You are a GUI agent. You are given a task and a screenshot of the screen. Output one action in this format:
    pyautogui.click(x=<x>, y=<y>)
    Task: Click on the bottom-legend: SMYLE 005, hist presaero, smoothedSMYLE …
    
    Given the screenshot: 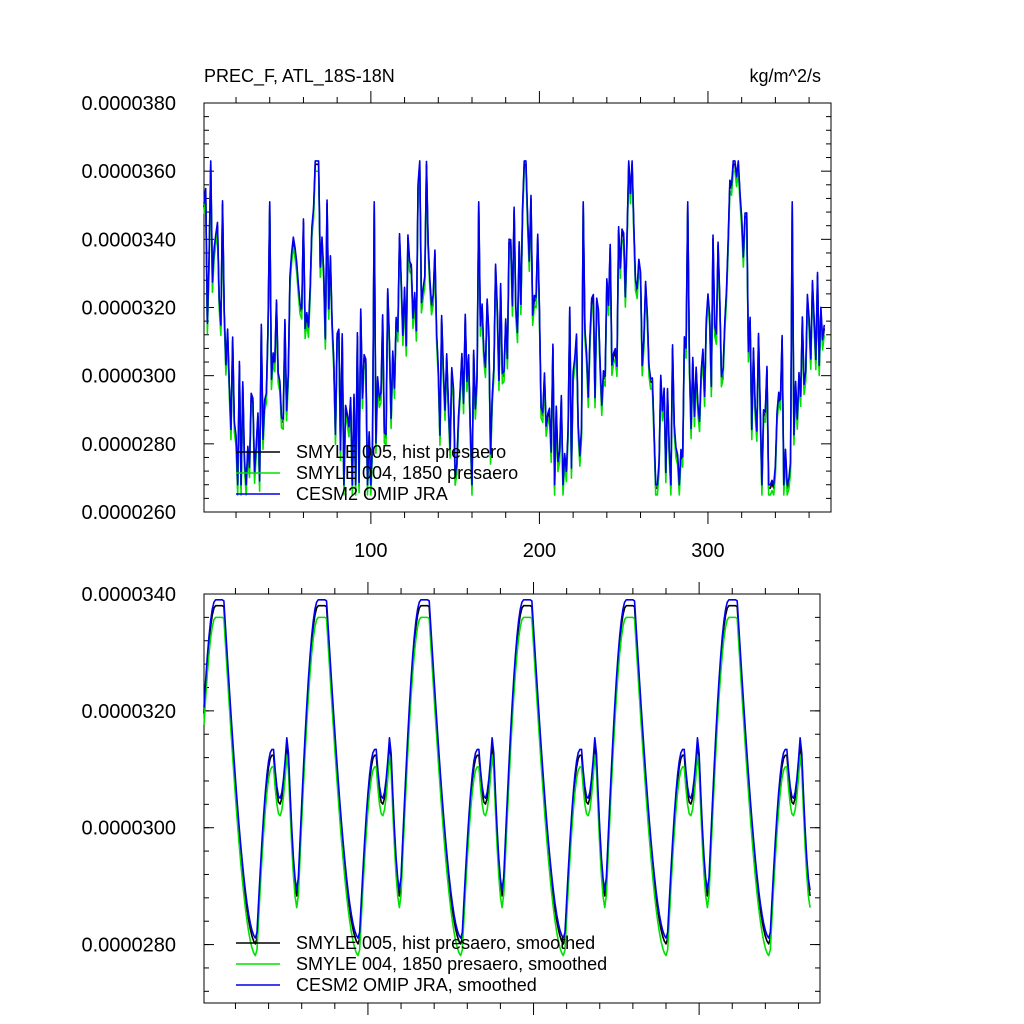 What is the action you would take?
    pyautogui.click(x=421, y=964)
    